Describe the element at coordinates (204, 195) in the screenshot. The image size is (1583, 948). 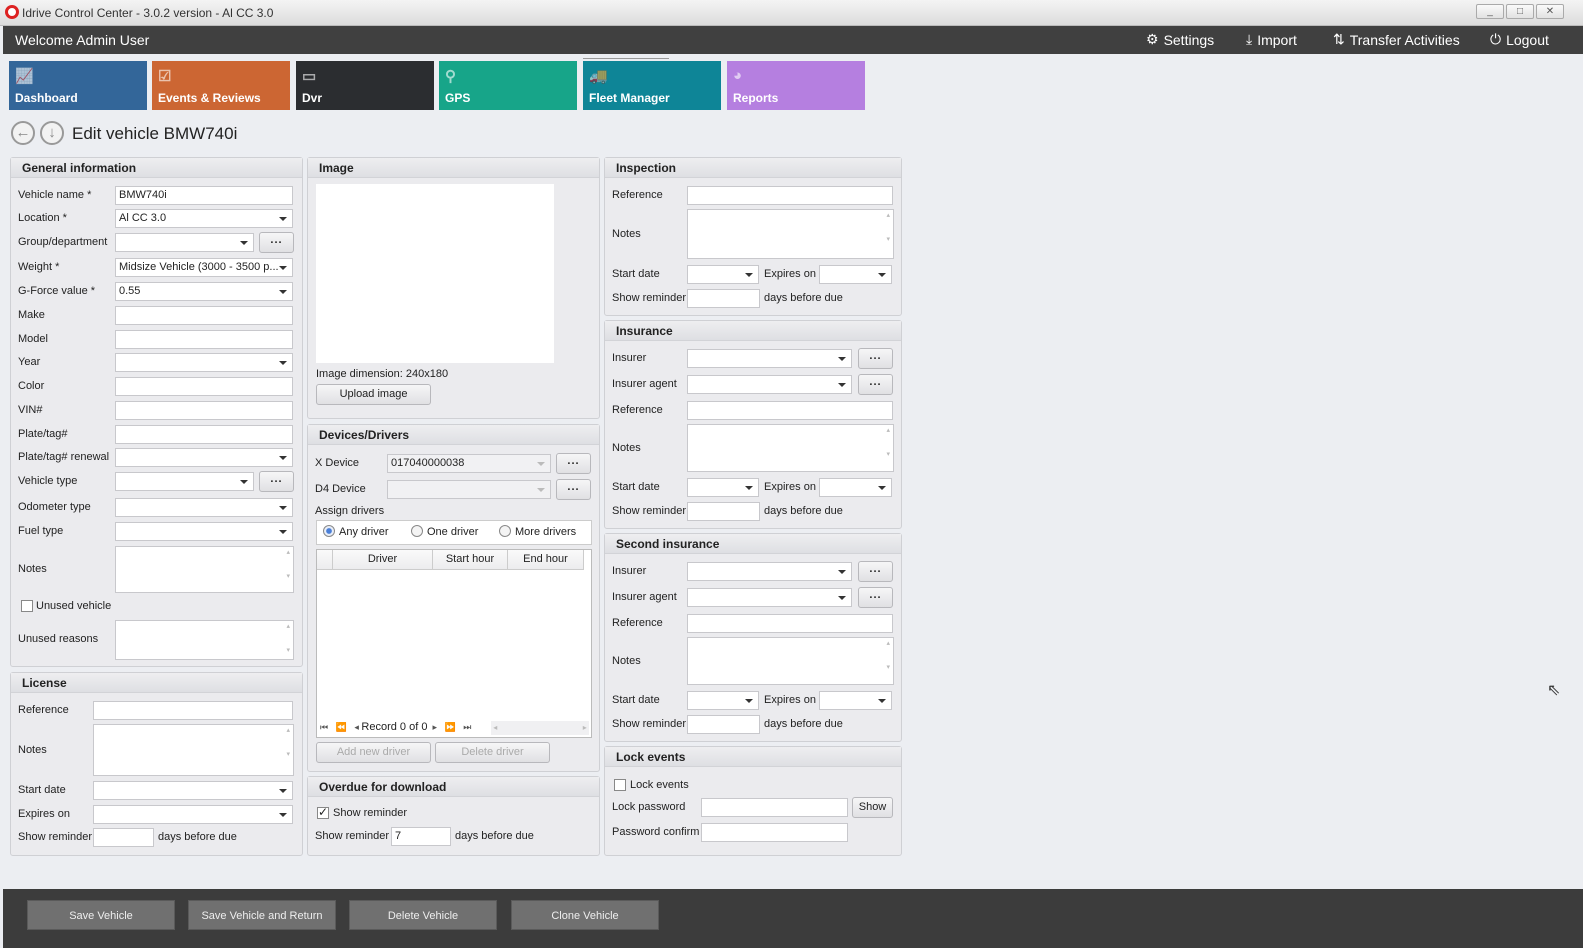
I see `vehicle-name-input: BMW740i` at that location.